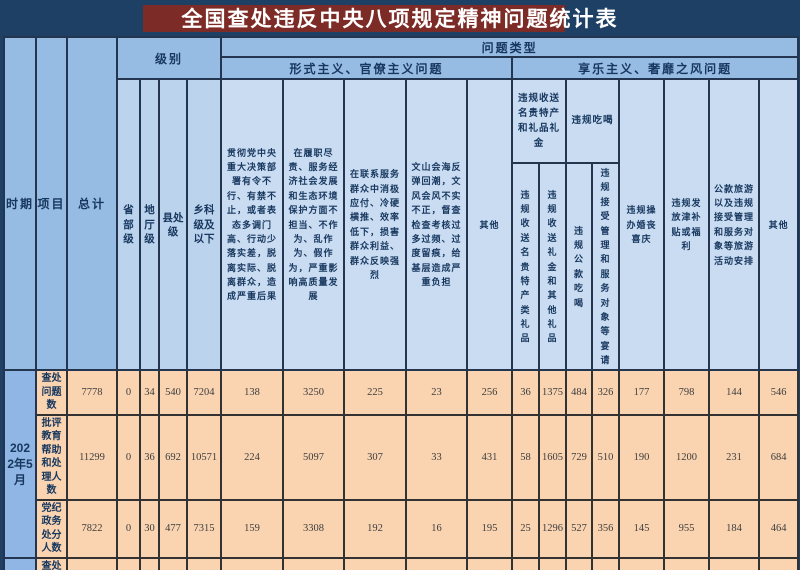  Describe the element at coordinates (128, 563) in the screenshot. I see `data-cell: 5` at that location.